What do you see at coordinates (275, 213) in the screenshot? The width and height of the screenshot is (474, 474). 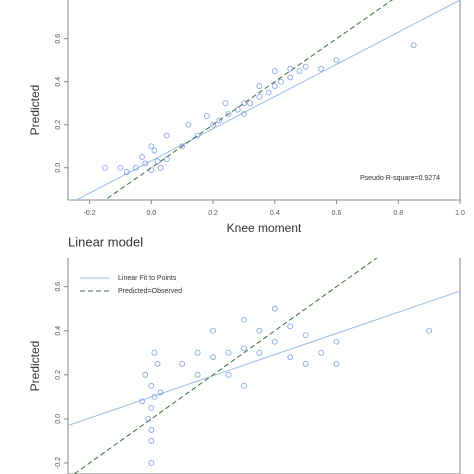 I see `x-tick-label: 0.4` at bounding box center [275, 213].